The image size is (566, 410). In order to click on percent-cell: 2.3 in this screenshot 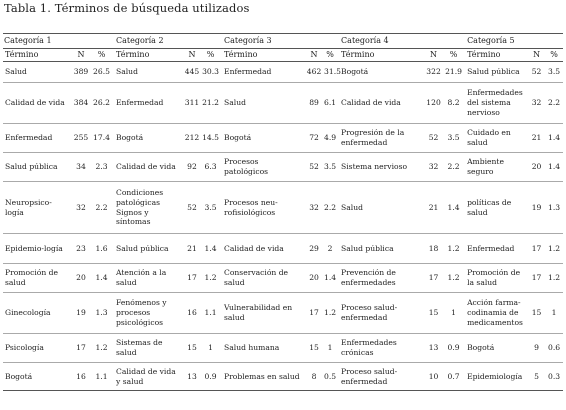, I will do `click(102, 167)`.